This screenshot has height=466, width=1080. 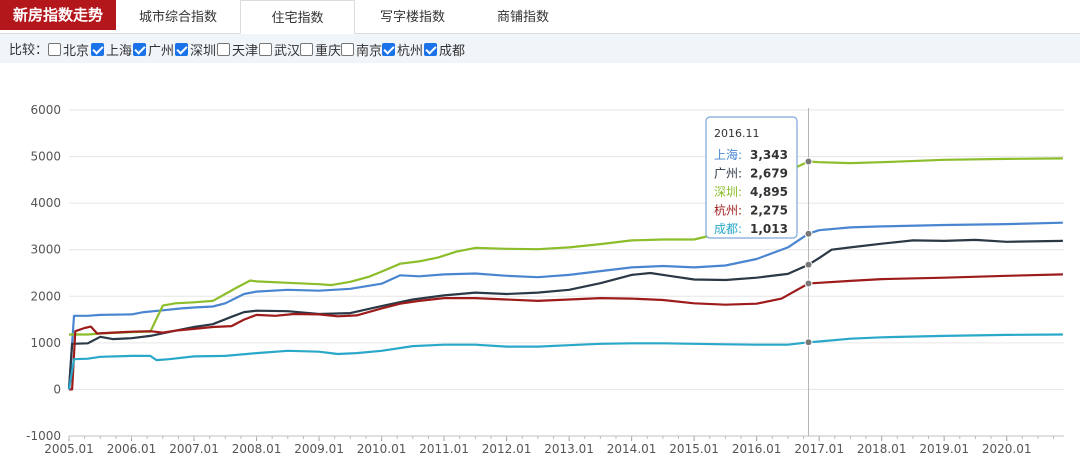 I want to click on tooltip-series-name: 广州:, so click(x=728, y=174).